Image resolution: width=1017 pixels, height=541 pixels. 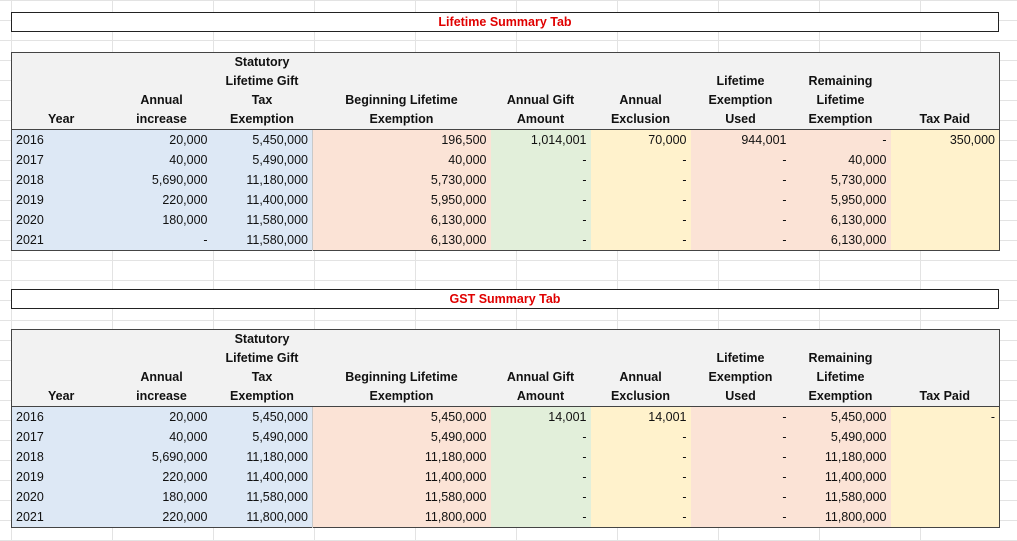 I want to click on cell-remaining: 11,180,000, so click(x=840, y=457).